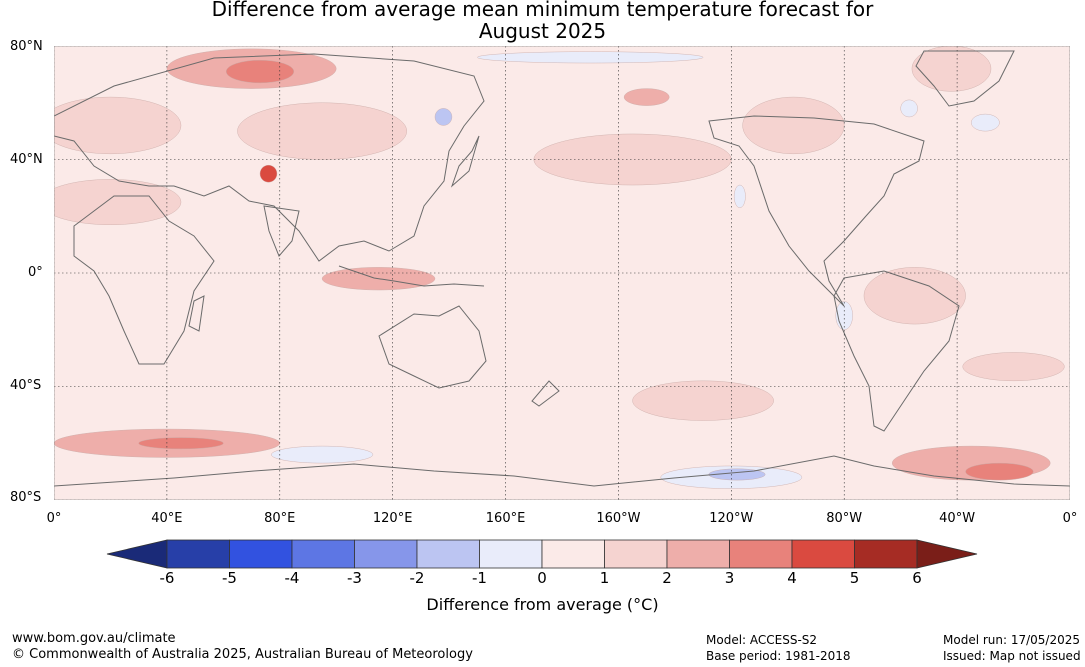 Image resolution: width=1085 pixels, height=667 pixels. Describe the element at coordinates (505, 518) in the screenshot. I see `lon-label-160e: 160°E` at that location.